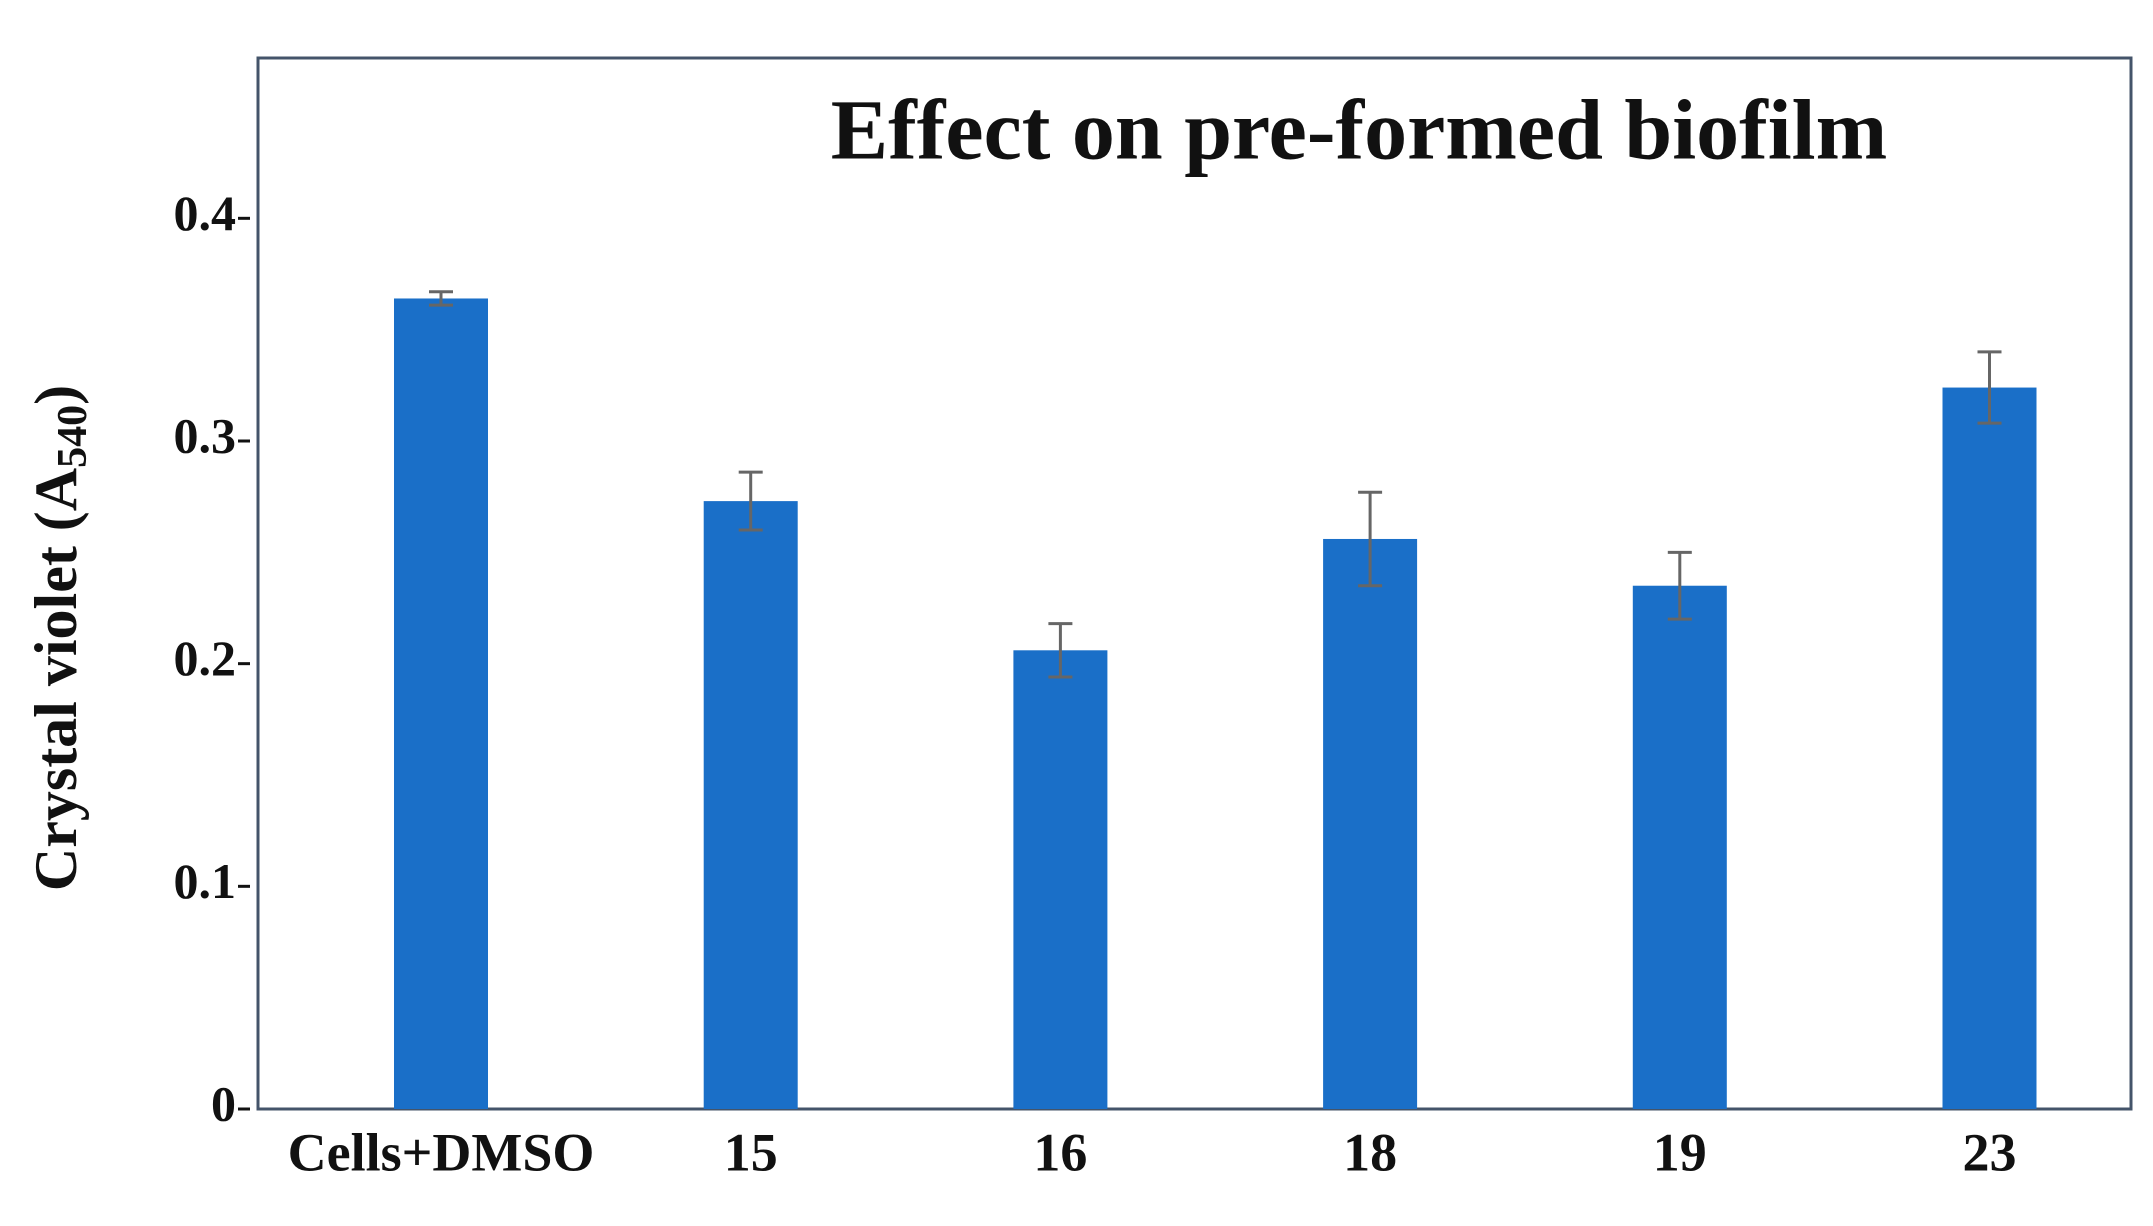 Image resolution: width=2153 pixels, height=1226 pixels. I want to click on y-label-text: Crystal violet (A, so click(56, 679).